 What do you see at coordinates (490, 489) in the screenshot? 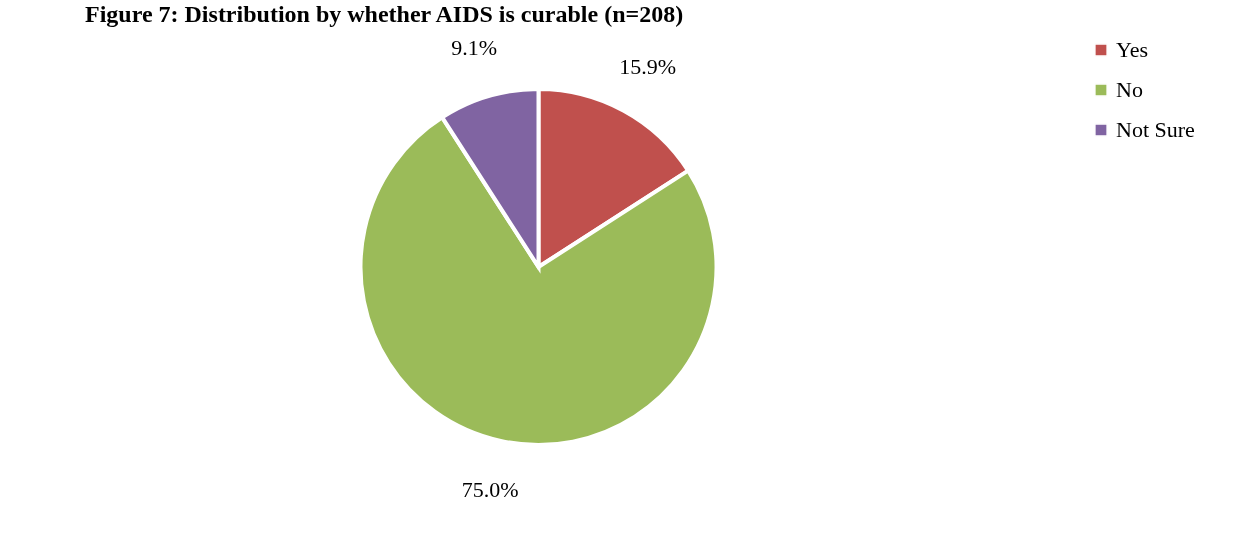
I see `data-label: 75.0%` at bounding box center [490, 489].